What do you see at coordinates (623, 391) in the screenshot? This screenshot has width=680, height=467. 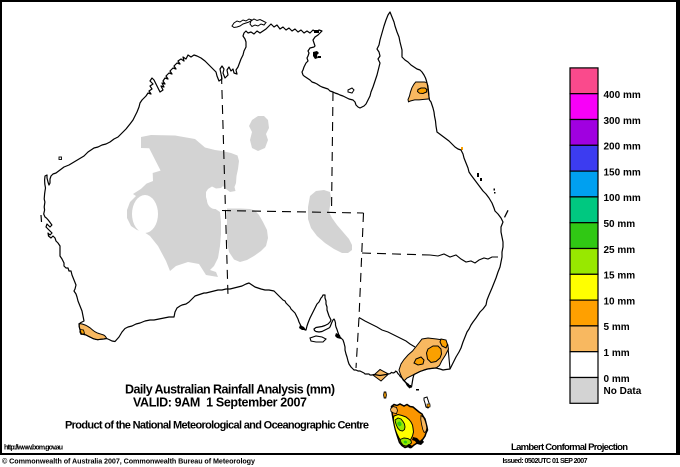 I see `svg-text: No Data` at bounding box center [623, 391].